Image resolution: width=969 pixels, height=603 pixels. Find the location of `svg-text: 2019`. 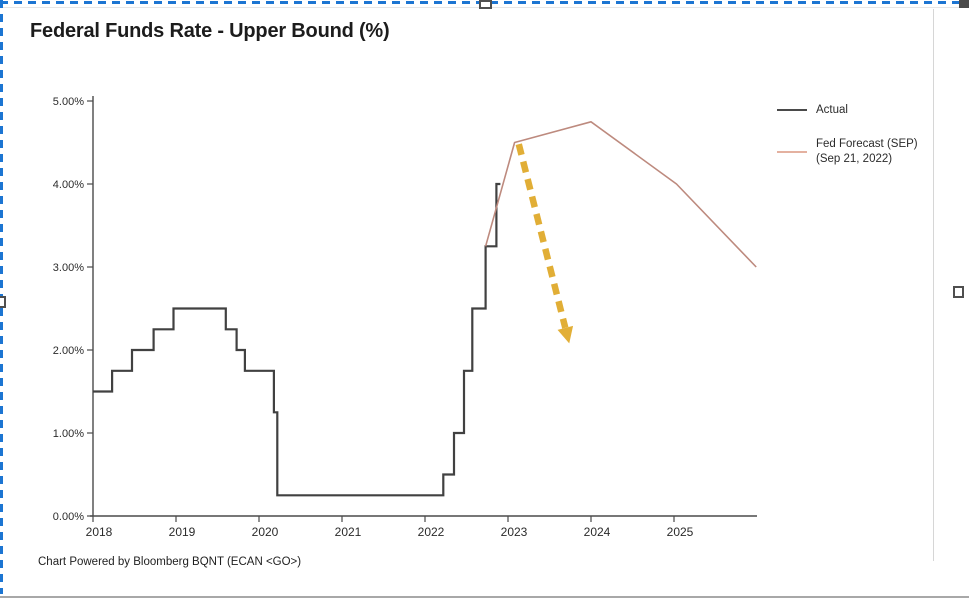

svg-text: 2019 is located at coordinates (182, 532).